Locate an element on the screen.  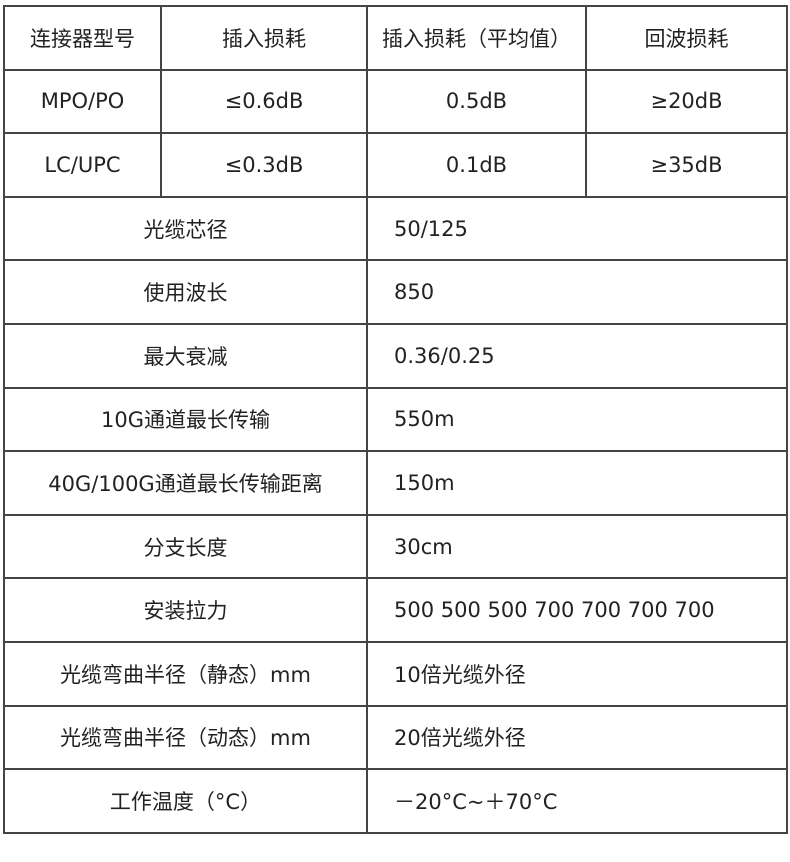
spec-row: 安装拉力 500 500 500 700 700 700 700 is located at coordinates (395, 610).